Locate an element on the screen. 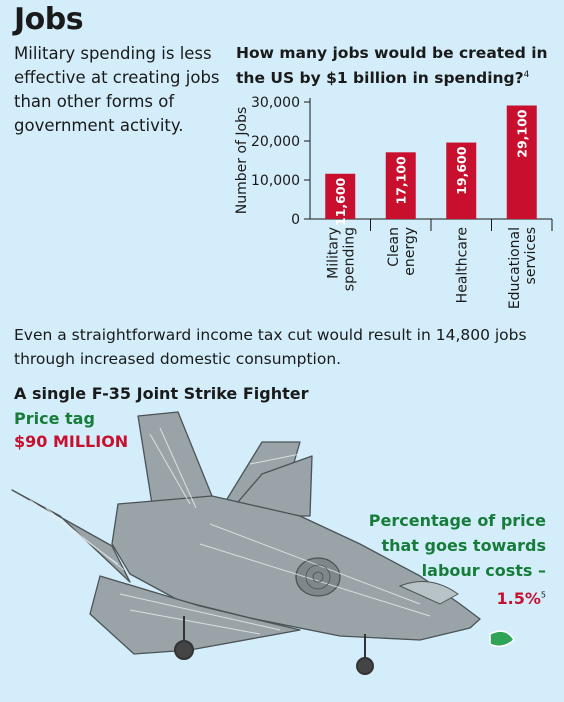  price-tag-value: $90 MILLION is located at coordinates (71, 441).